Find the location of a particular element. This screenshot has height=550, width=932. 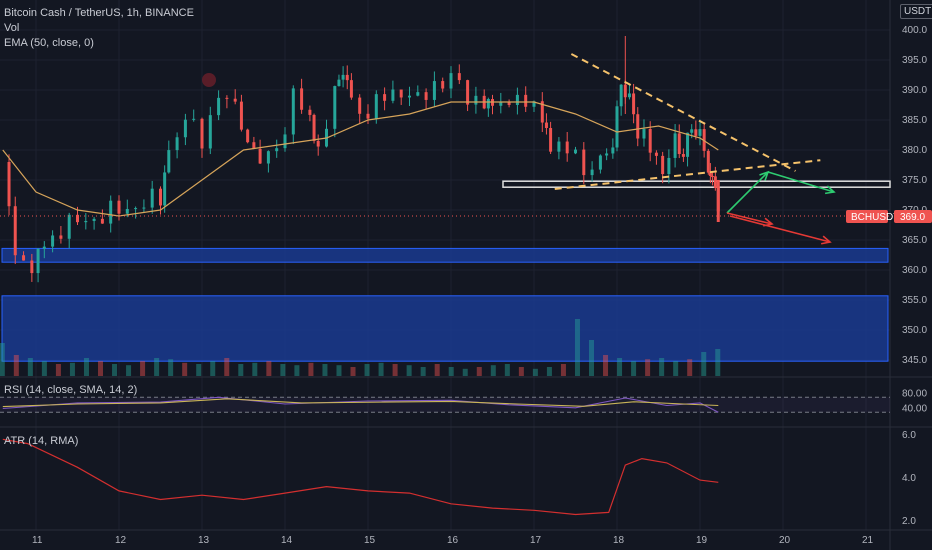

price-tick-label: 355.0 is located at coordinates (914, 300).